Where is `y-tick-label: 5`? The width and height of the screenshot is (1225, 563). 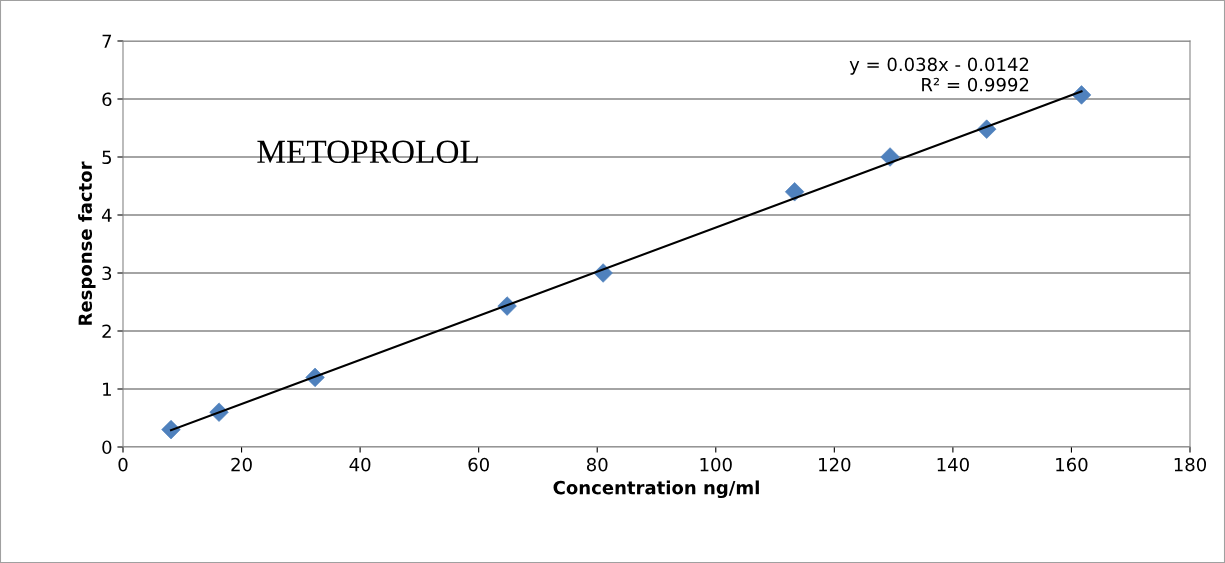
y-tick-label: 5 is located at coordinates (107, 157).